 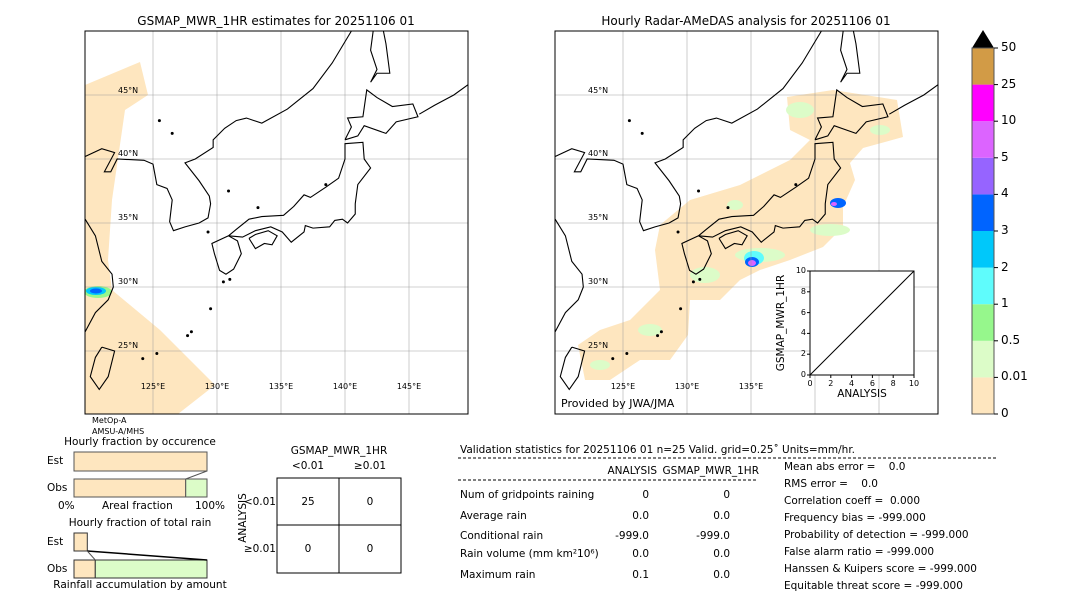 What do you see at coordinates (91, 555) in the screenshot?
I see `connector-line` at bounding box center [91, 555].